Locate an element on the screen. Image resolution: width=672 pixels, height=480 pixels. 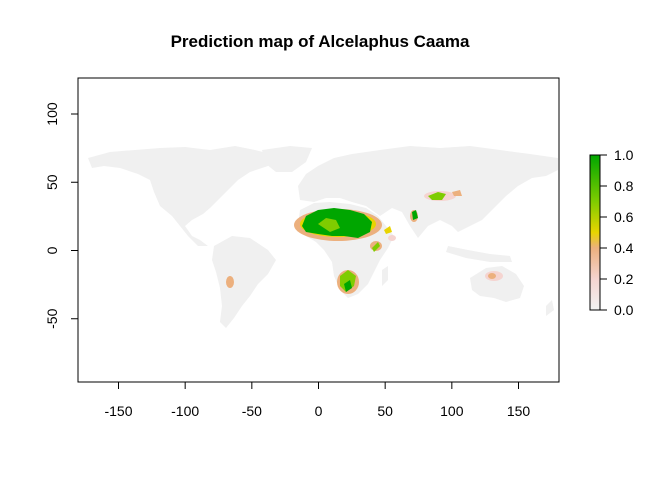
y-axis: -50 0 50 100 is located at coordinates (61, 215).